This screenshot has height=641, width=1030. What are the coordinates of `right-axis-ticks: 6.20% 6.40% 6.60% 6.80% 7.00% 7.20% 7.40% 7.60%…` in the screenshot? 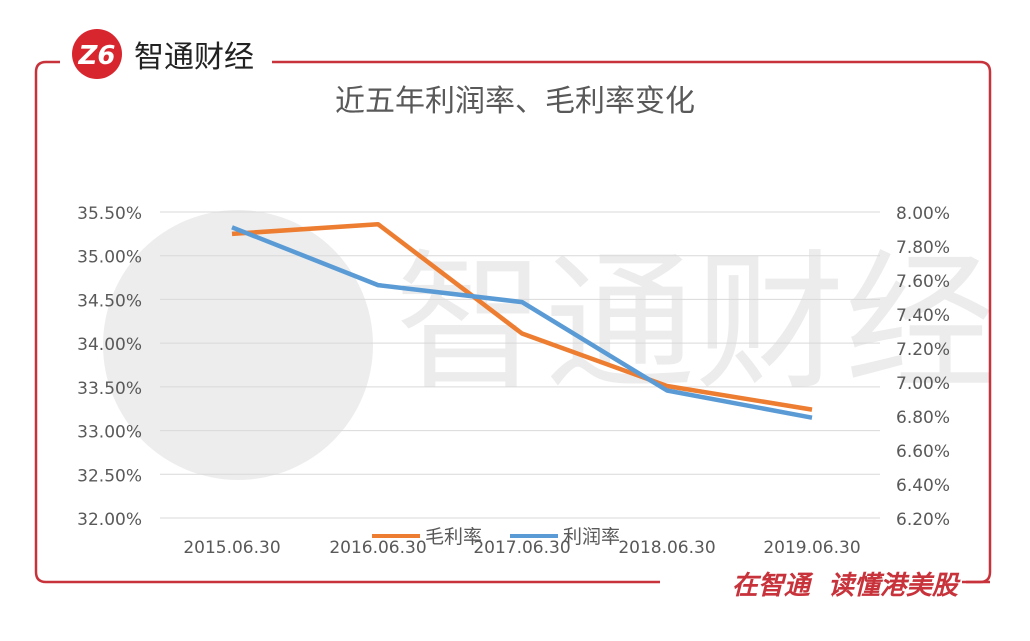 It's located at (923, 367).